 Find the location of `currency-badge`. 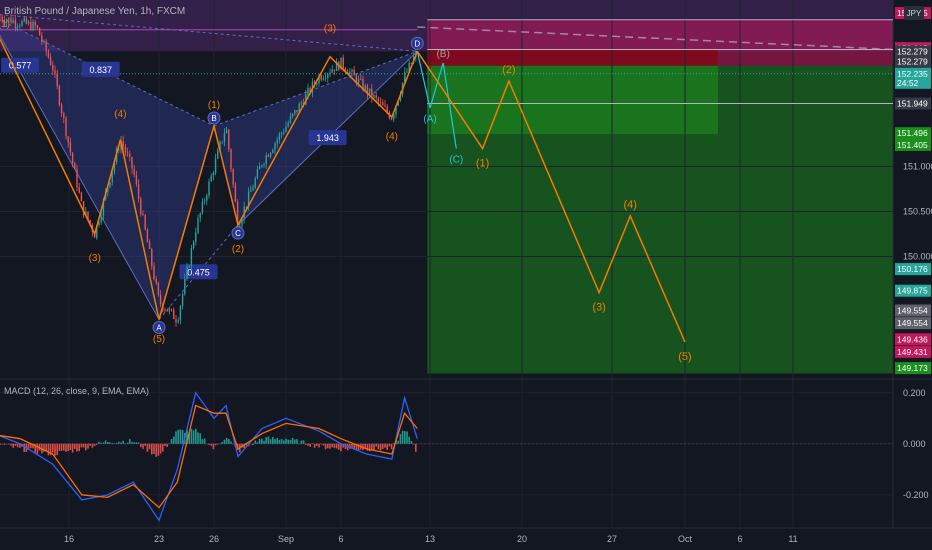

currency-badge is located at coordinates (914, 13).